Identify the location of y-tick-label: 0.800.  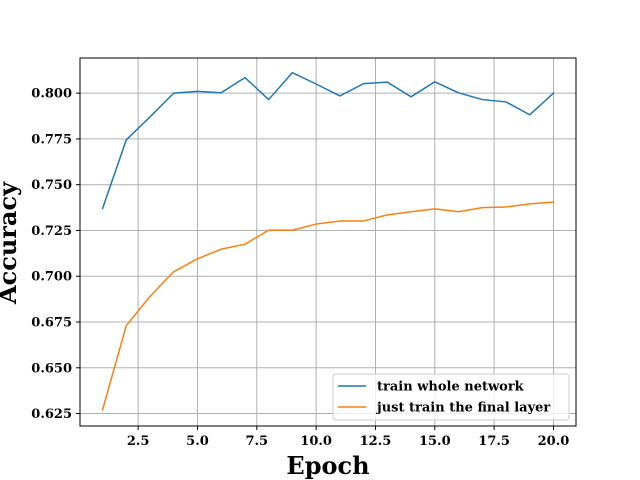
(51, 94).